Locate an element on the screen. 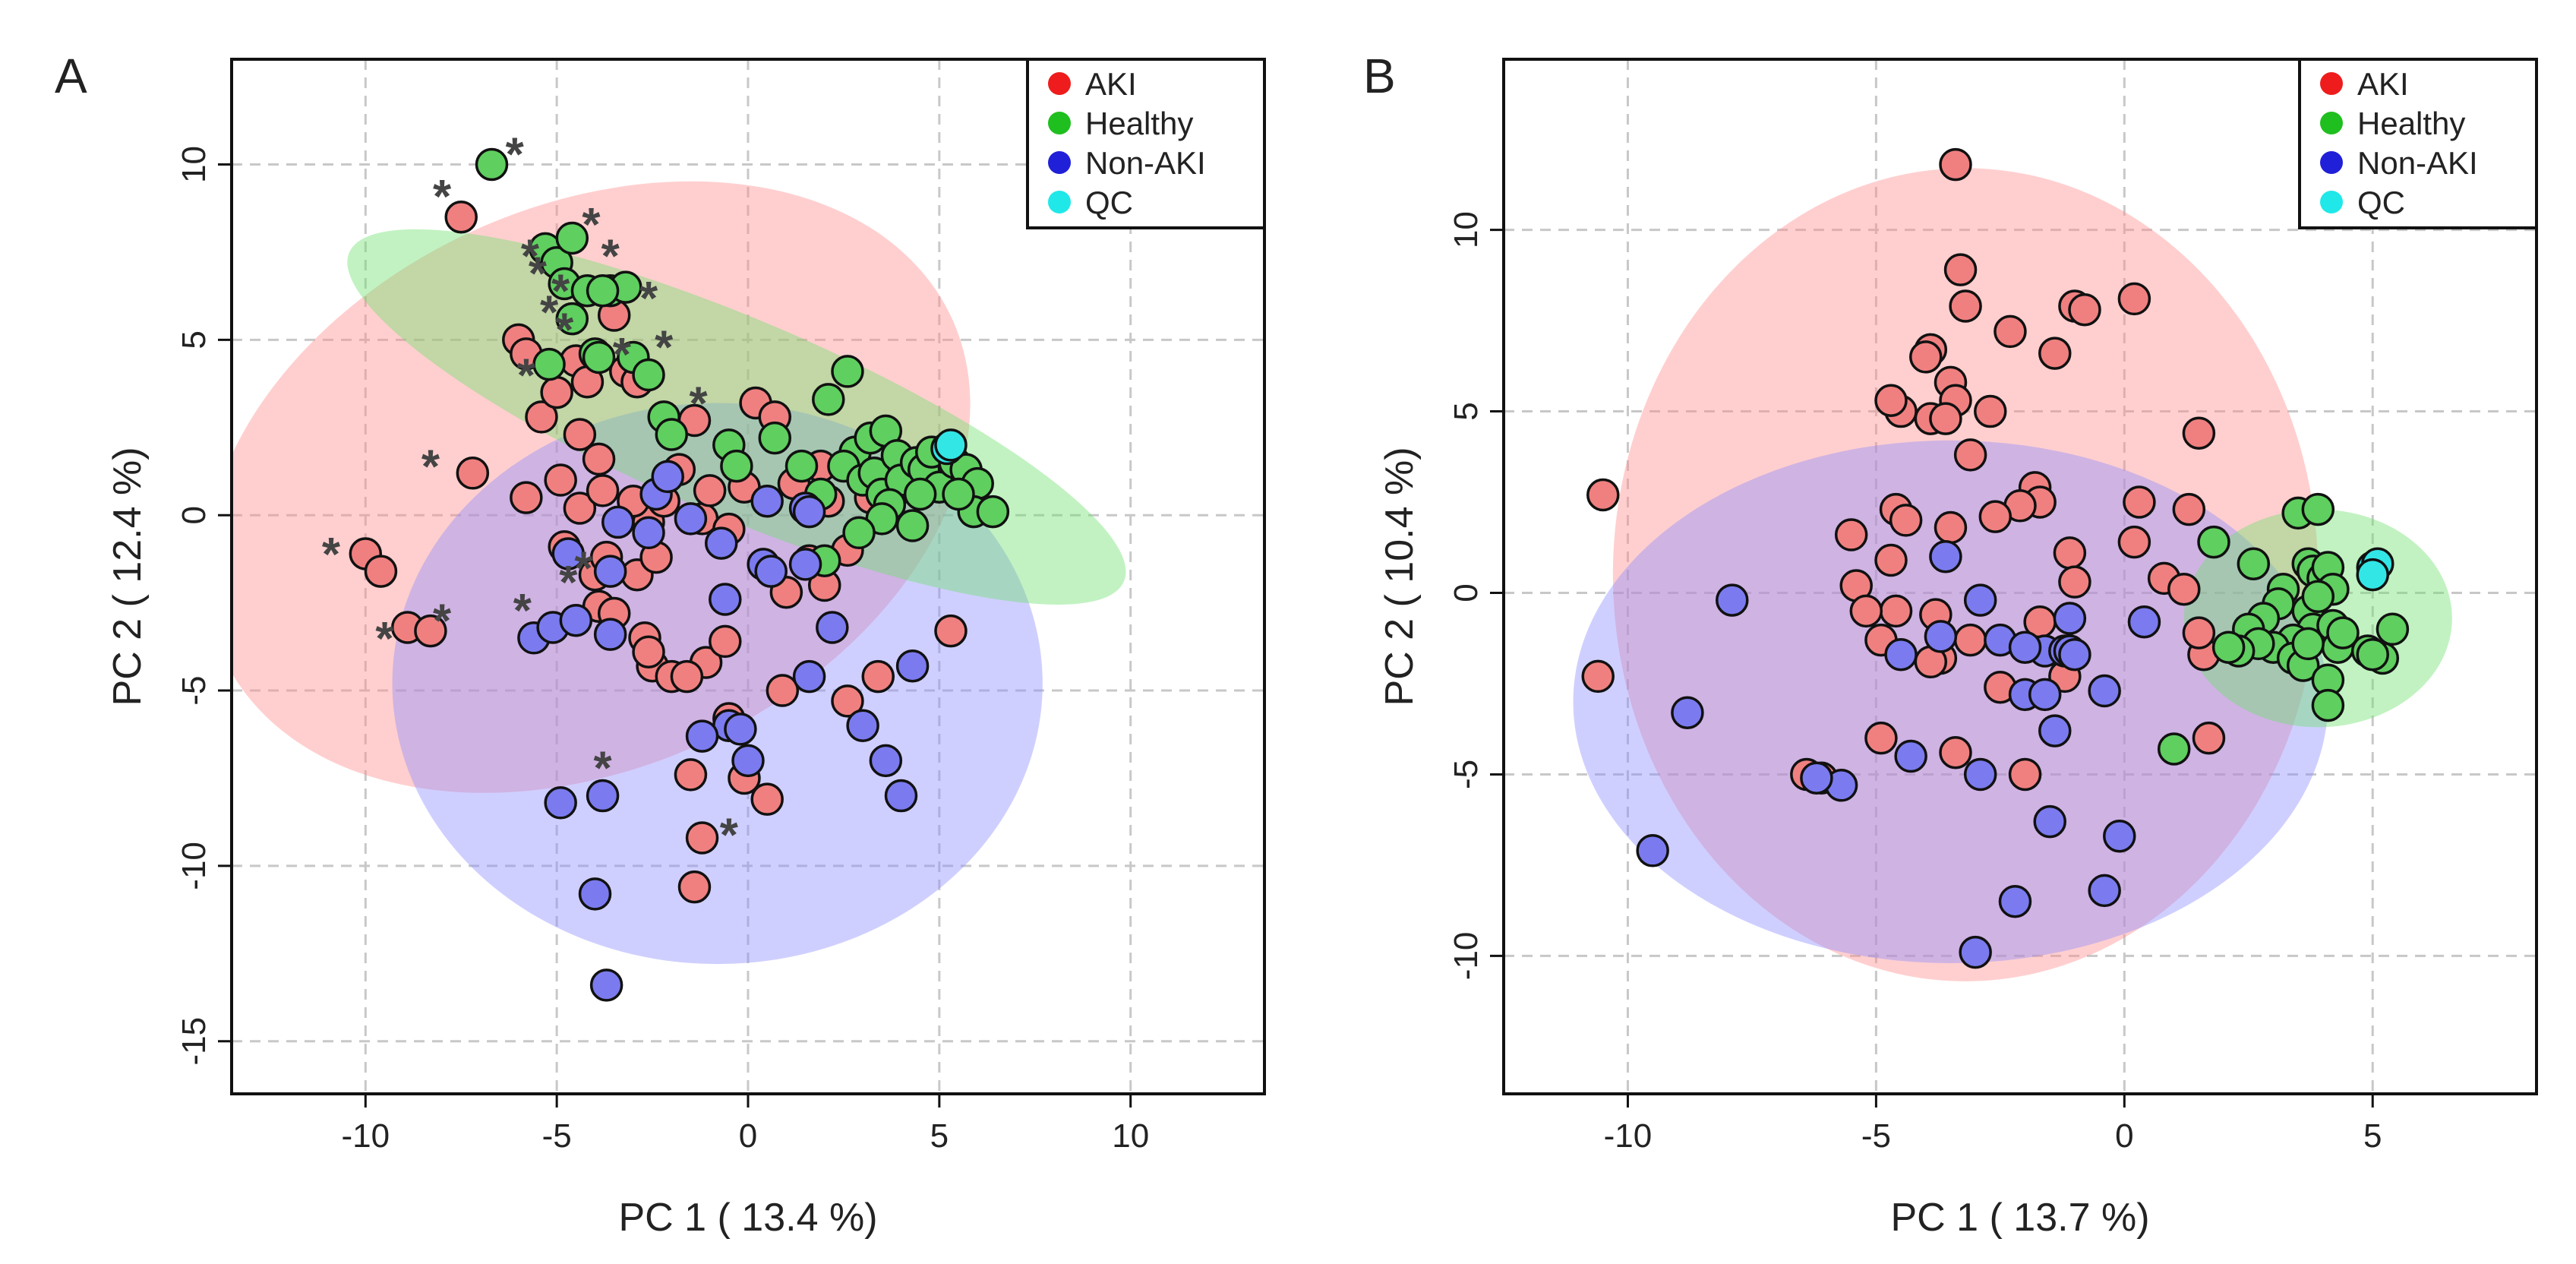 The image size is (2576, 1264). x-axis-title: PC 1 ( 13.4 %) is located at coordinates (747, 1218).